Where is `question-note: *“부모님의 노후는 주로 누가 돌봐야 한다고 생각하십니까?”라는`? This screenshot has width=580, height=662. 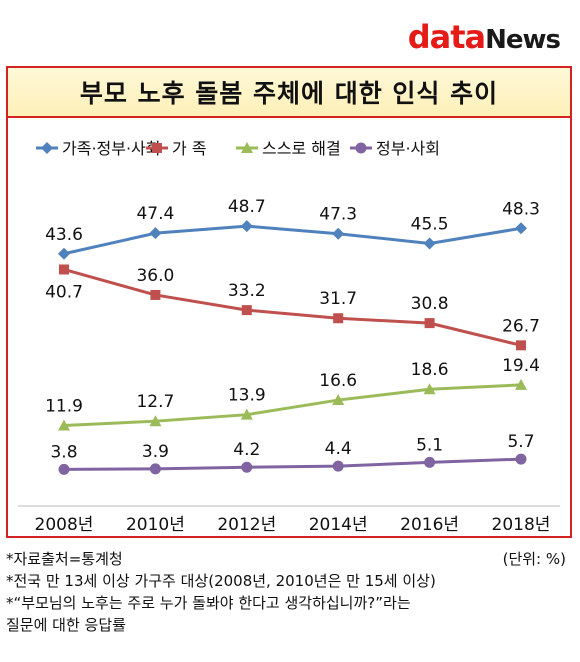
question-note: *“부모님의 노후는 주로 누가 돌봐야 한다고 생각하십니까?”라는 is located at coordinates (208, 603).